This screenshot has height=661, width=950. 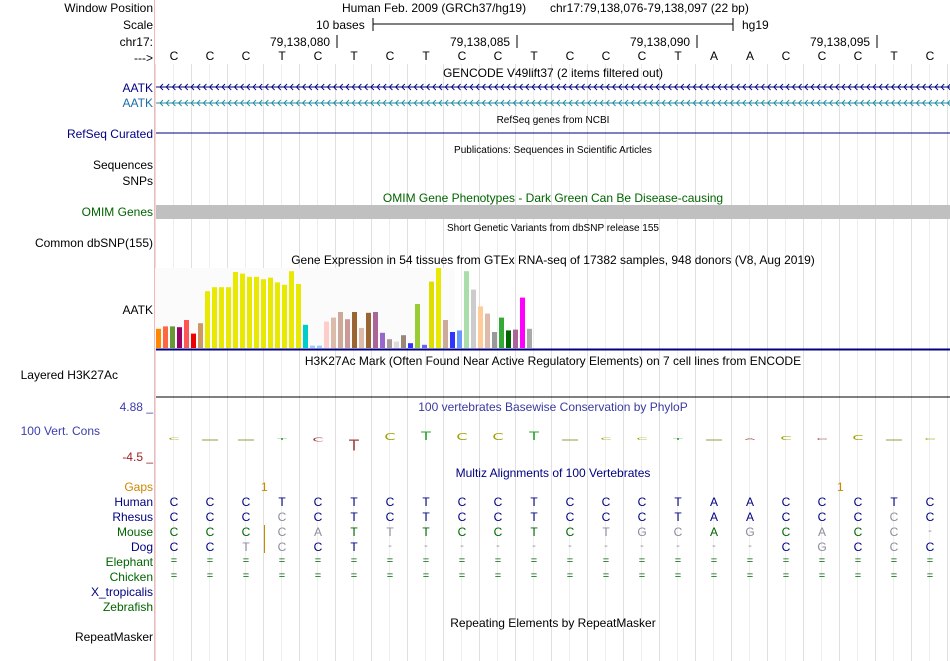 What do you see at coordinates (300, 42) in the screenshot?
I see `tick-label: 79,138,080` at bounding box center [300, 42].